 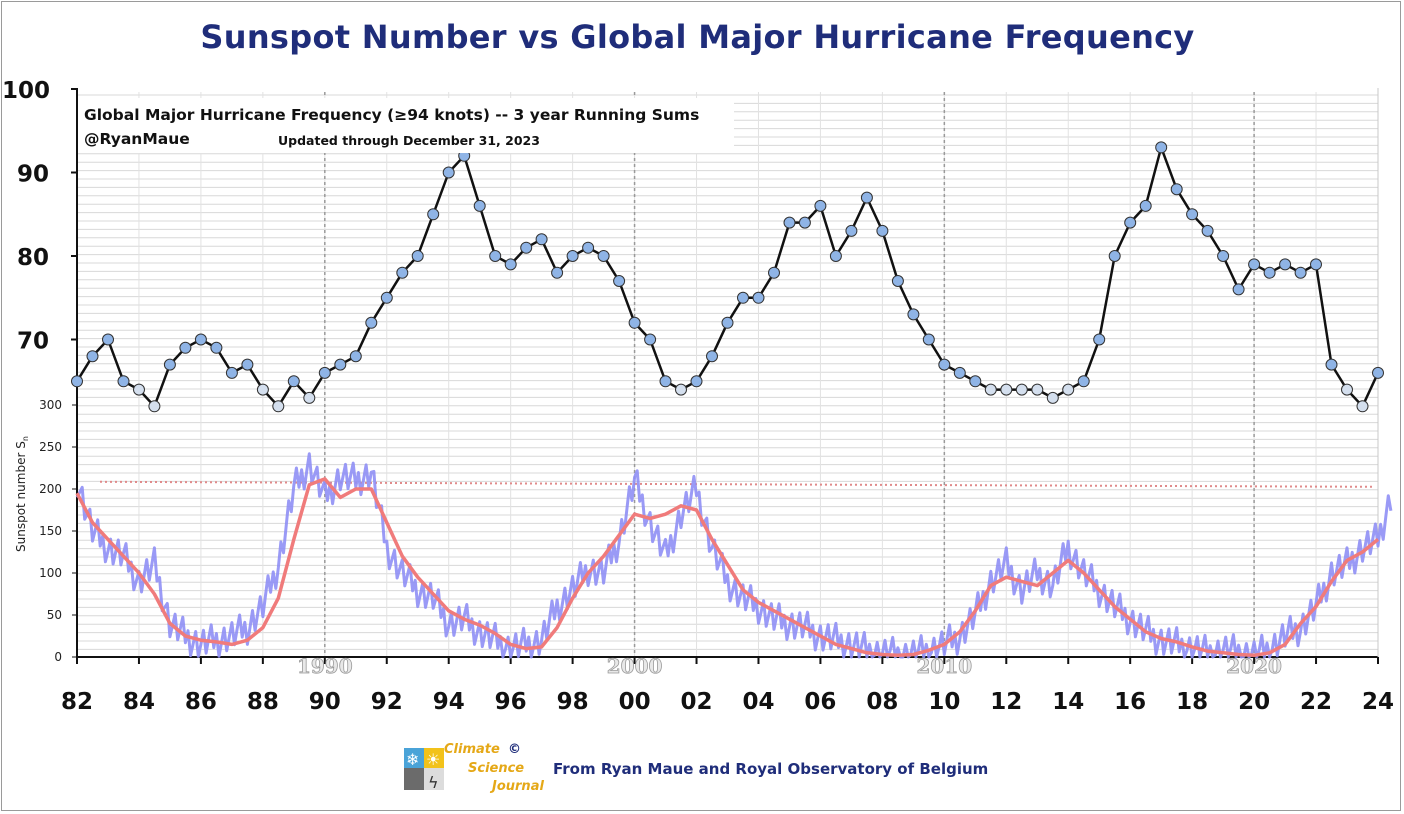 What do you see at coordinates (433, 782) in the screenshot?
I see `svg-text: ϟ` at bounding box center [433, 782].